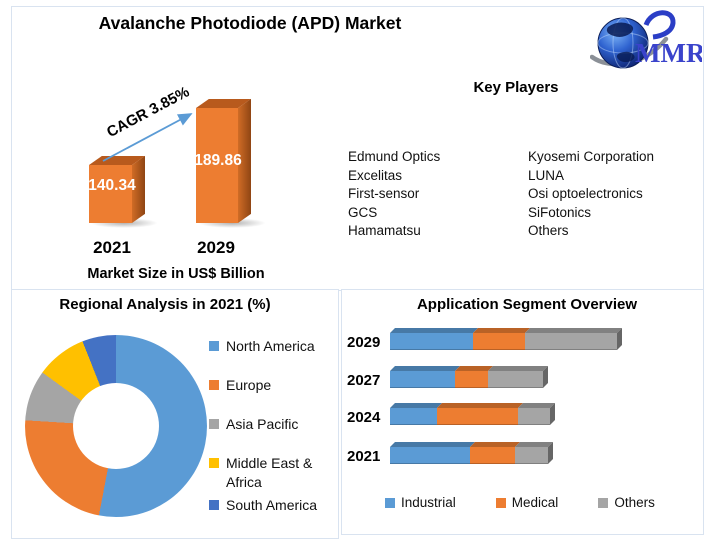 The width and height of the screenshot is (708, 545). Describe the element at coordinates (384, 193) in the screenshot. I see `key-player-item: First-sensor` at that location.